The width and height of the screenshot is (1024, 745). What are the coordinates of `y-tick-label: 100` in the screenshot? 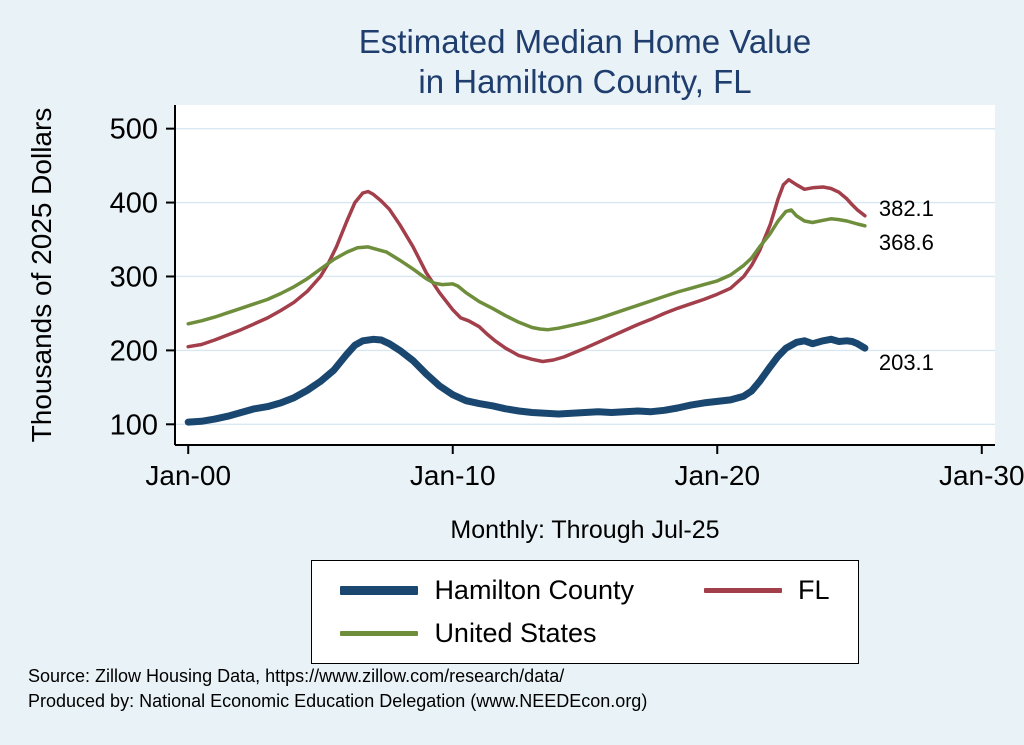 It's located at (134, 425).